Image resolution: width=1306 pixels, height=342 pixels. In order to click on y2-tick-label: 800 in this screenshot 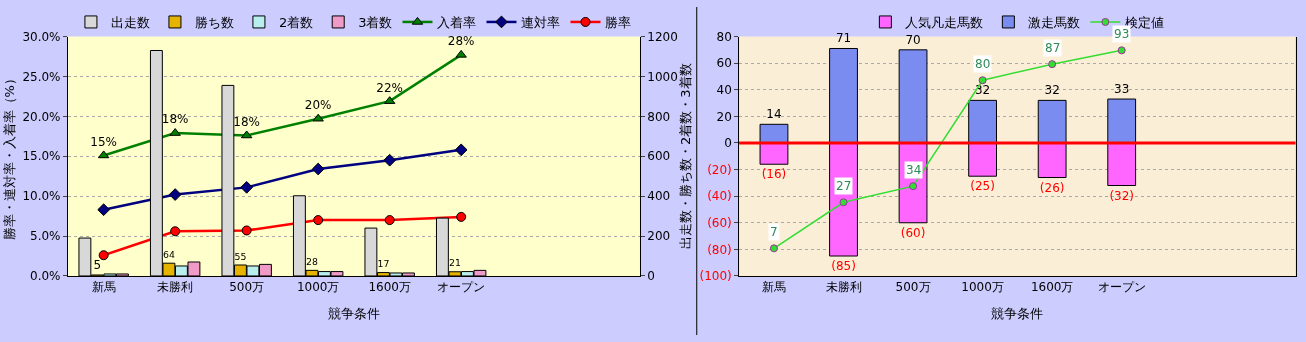, I will do `click(659, 116)`.